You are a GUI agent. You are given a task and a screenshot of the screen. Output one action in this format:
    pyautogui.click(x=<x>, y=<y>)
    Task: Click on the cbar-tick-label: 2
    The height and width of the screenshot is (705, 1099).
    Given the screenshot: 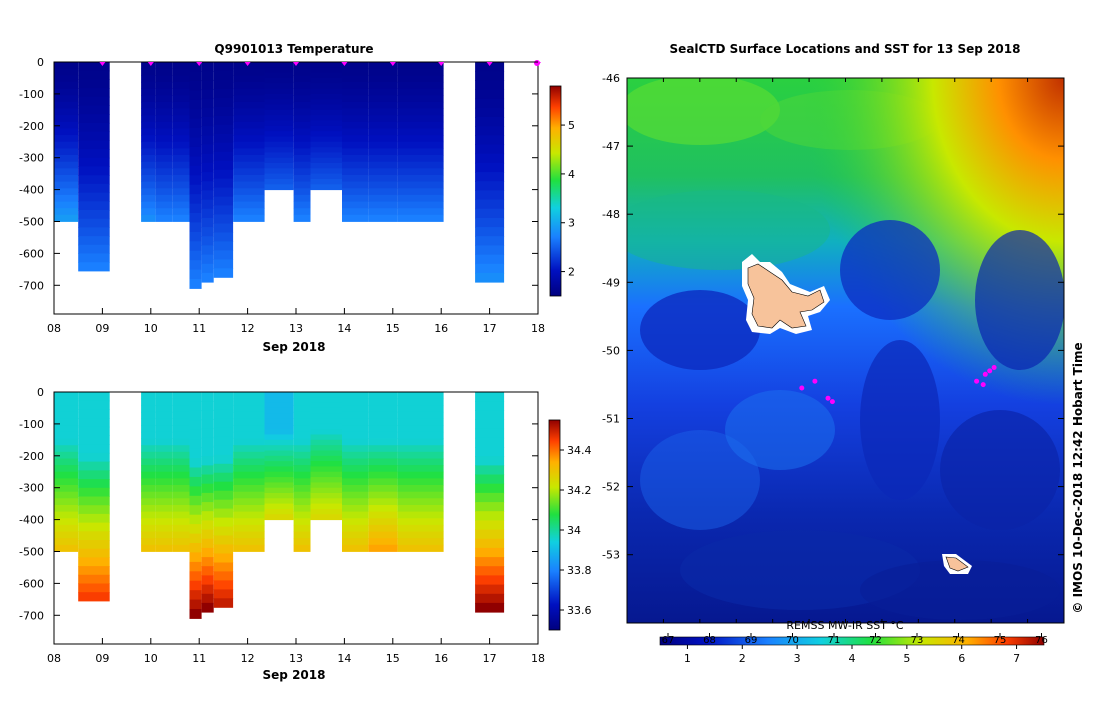 What is the action you would take?
    pyautogui.click(x=571, y=272)
    